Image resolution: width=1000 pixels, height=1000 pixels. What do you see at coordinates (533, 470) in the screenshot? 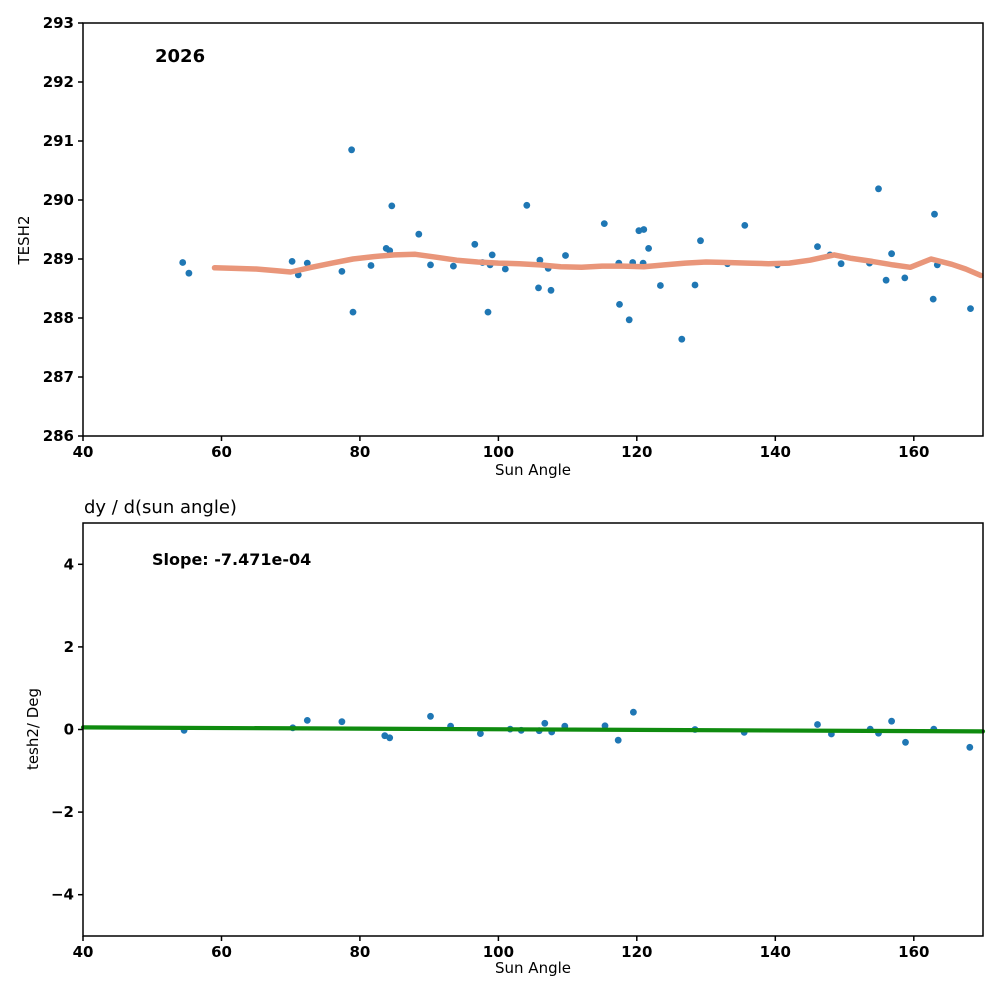
I see `top-x-axis-label: Sun Angle` at bounding box center [533, 470].